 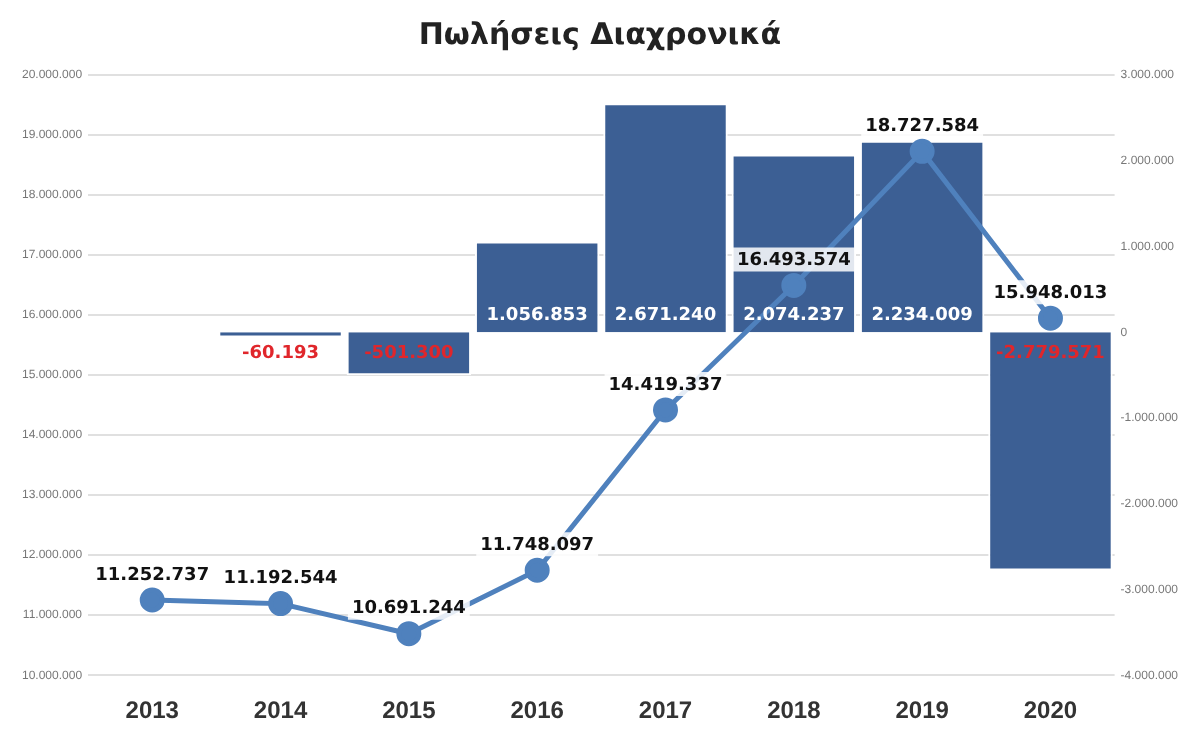 What do you see at coordinates (600, 34) in the screenshot?
I see `chart-title: Πωλήσεις Διαχρονικά` at bounding box center [600, 34].